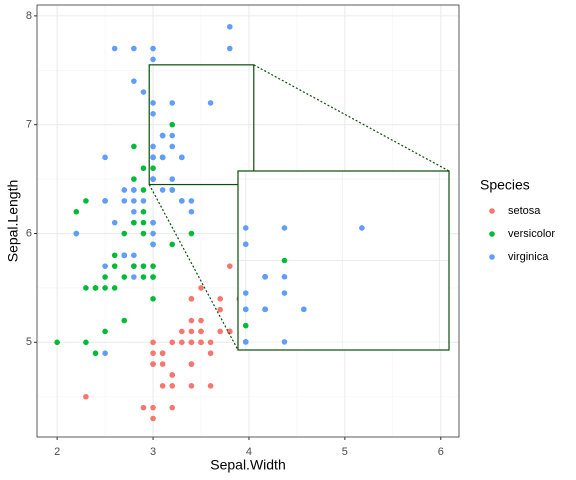 Image resolution: width=576 pixels, height=480 pixels. What do you see at coordinates (29, 125) in the screenshot?
I see `y-tick-label: 7` at bounding box center [29, 125].